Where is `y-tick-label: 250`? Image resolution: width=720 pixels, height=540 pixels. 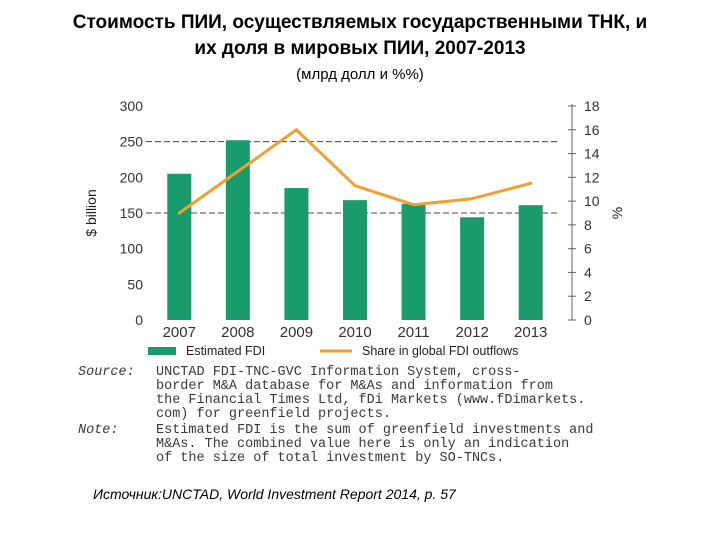 y-tick-label: 250 is located at coordinates (132, 142).